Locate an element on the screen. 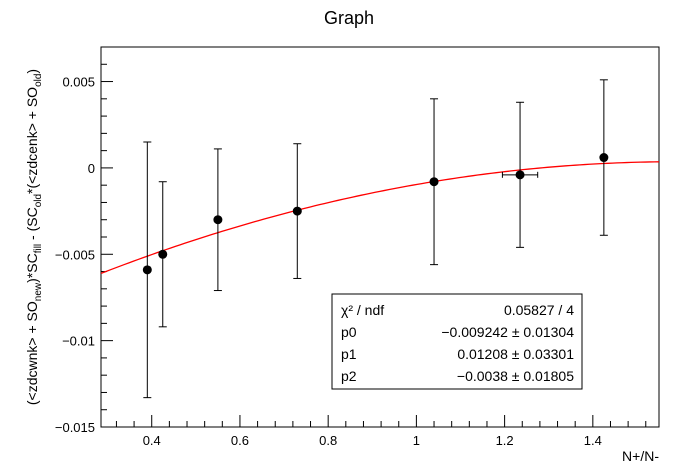 The image size is (698, 475). stats-value: 0.05827 / 4 is located at coordinates (539, 310).